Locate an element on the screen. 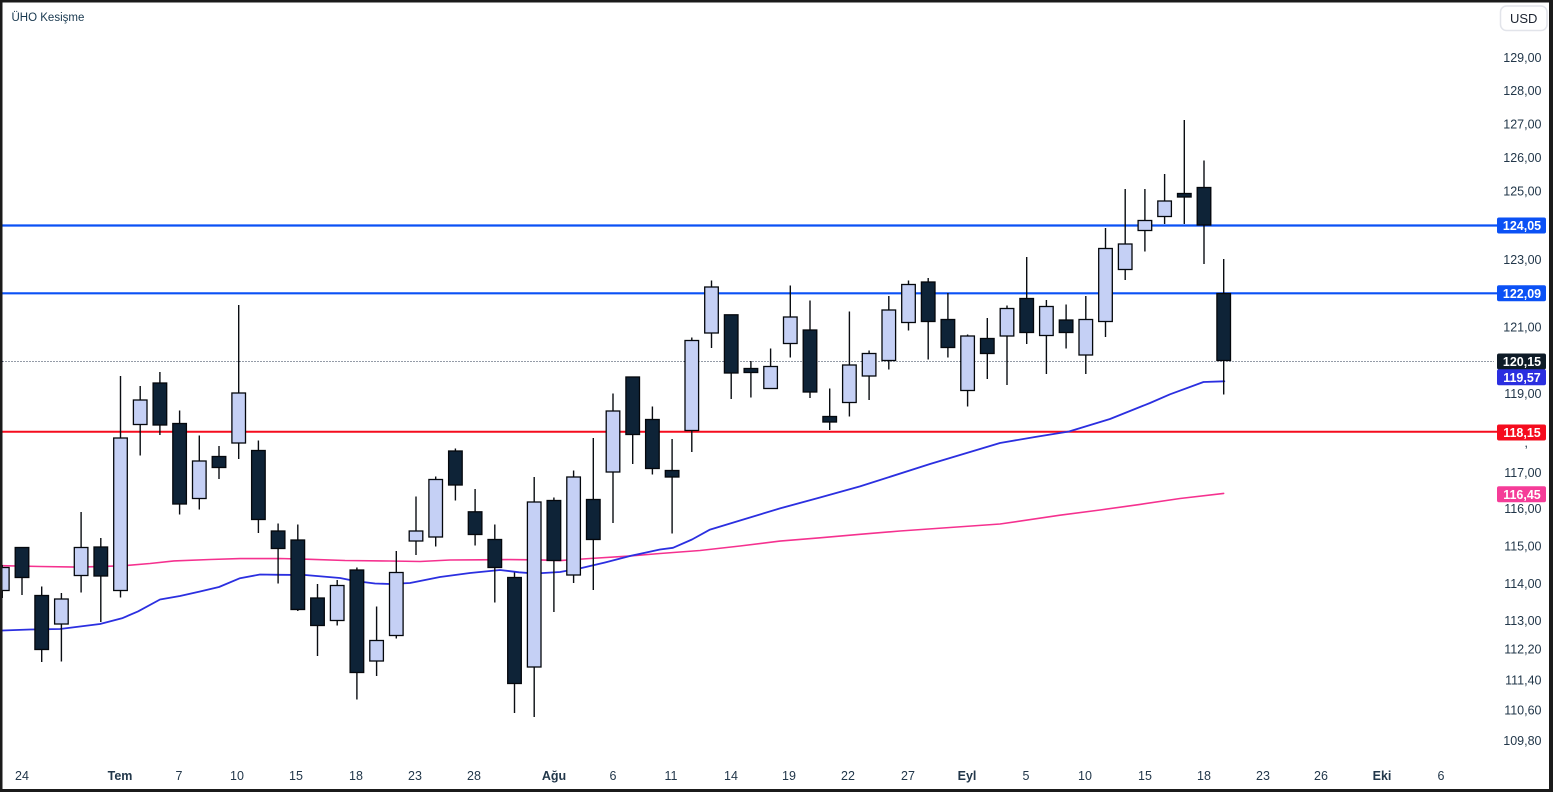 This screenshot has height=792, width=1553. svg-text: 116,45 is located at coordinates (1522, 495).